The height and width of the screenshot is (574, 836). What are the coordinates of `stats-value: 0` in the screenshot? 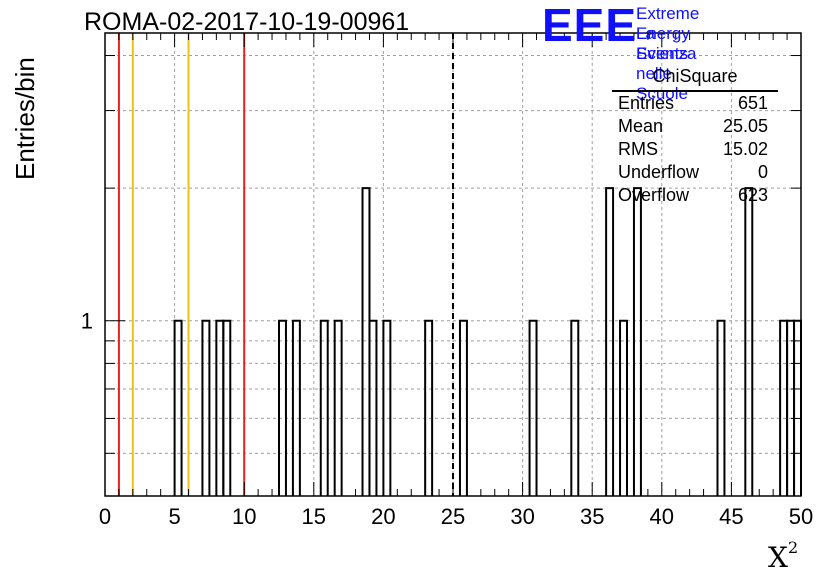 It's located at (762, 172).